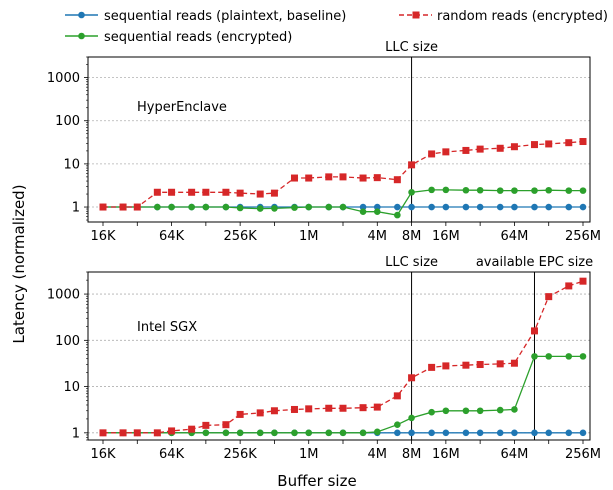  What do you see at coordinates (225, 16) in the screenshot?
I see `legend-label-seq-plain: sequential reads (plaintext, baseline)` at bounding box center [225, 16].